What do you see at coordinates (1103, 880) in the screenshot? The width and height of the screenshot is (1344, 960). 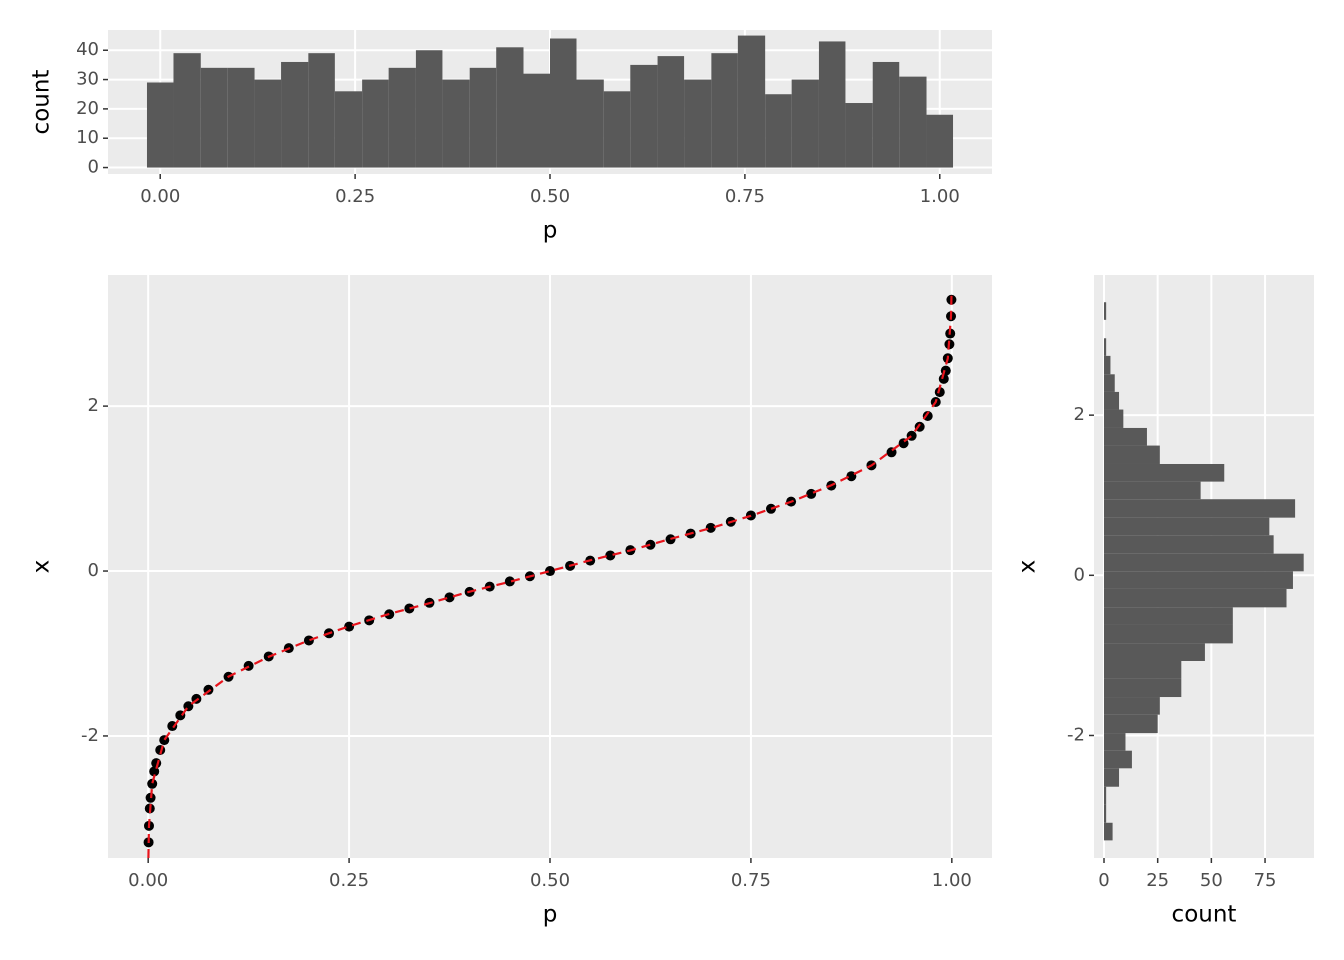 I see `x-tick-label: 0` at bounding box center [1103, 880].